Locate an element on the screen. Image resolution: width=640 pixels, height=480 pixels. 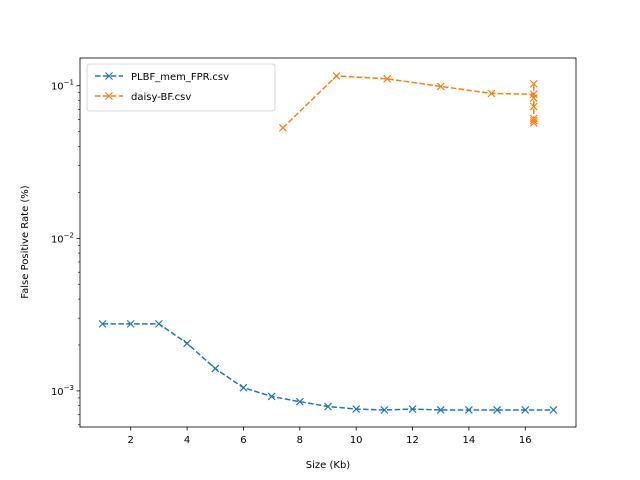
y-axis-label: False Positive Rate (%) is located at coordinates (25, 242).